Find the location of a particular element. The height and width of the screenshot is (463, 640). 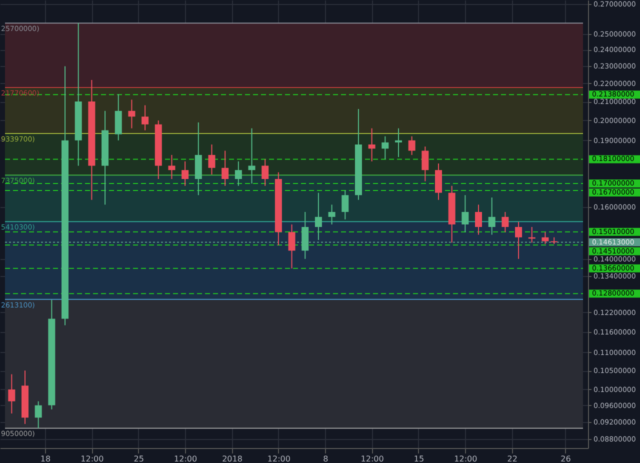

x-tick-label: 22 is located at coordinates (512, 458).